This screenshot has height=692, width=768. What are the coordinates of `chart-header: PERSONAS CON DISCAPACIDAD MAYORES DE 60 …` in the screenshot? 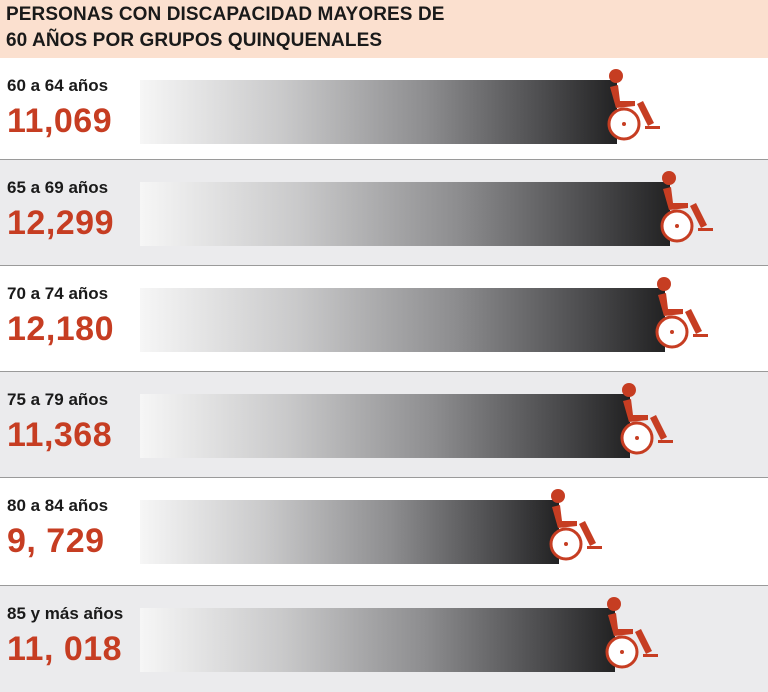 It's located at (384, 29).